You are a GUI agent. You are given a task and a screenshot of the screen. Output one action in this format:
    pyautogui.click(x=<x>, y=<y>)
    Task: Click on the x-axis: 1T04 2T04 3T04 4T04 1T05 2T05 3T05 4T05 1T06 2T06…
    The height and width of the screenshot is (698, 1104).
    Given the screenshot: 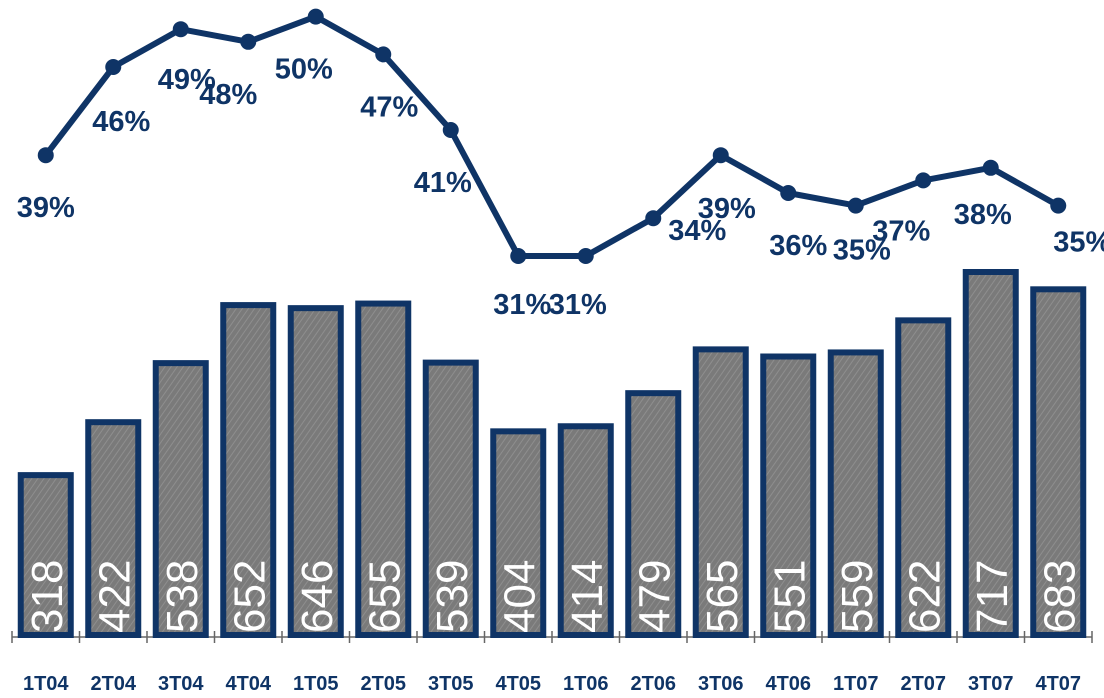 What is the action you would take?
    pyautogui.click(x=552, y=663)
    